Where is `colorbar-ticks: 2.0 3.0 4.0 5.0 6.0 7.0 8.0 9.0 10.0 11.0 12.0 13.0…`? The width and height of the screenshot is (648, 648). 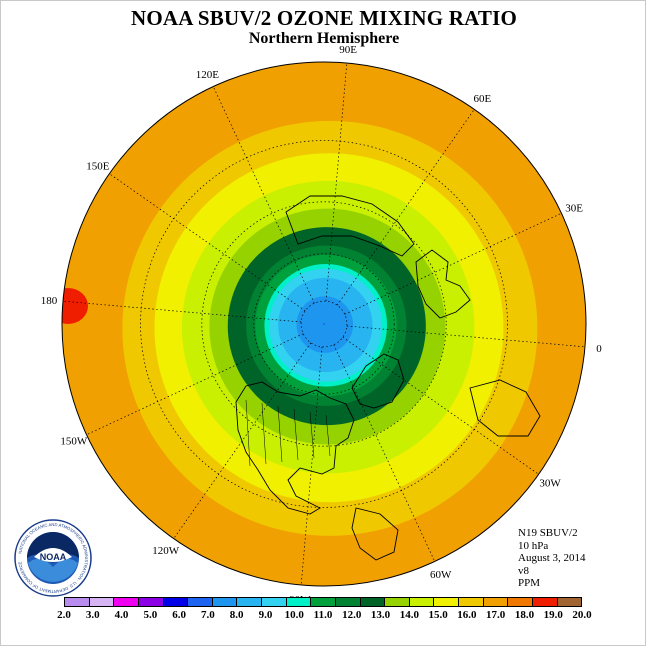 colorbar-ticks: 2.0 3.0 4.0 5.0 6.0 7.0 8.0 9.0 10.0 11.0 12.0 13.0… is located at coordinates (324, 616).